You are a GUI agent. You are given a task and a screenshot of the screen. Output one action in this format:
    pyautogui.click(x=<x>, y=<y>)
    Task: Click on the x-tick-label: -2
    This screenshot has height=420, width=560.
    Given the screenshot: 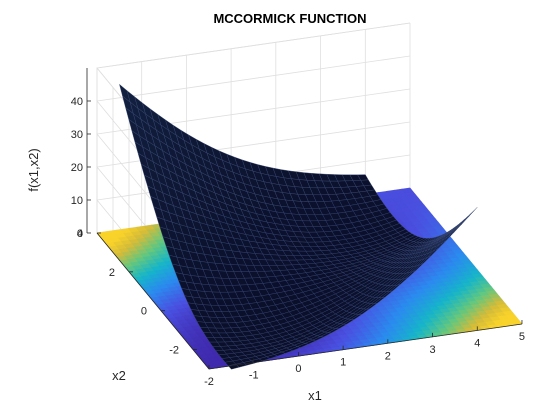 What is the action you would take?
    pyautogui.click(x=209, y=382)
    